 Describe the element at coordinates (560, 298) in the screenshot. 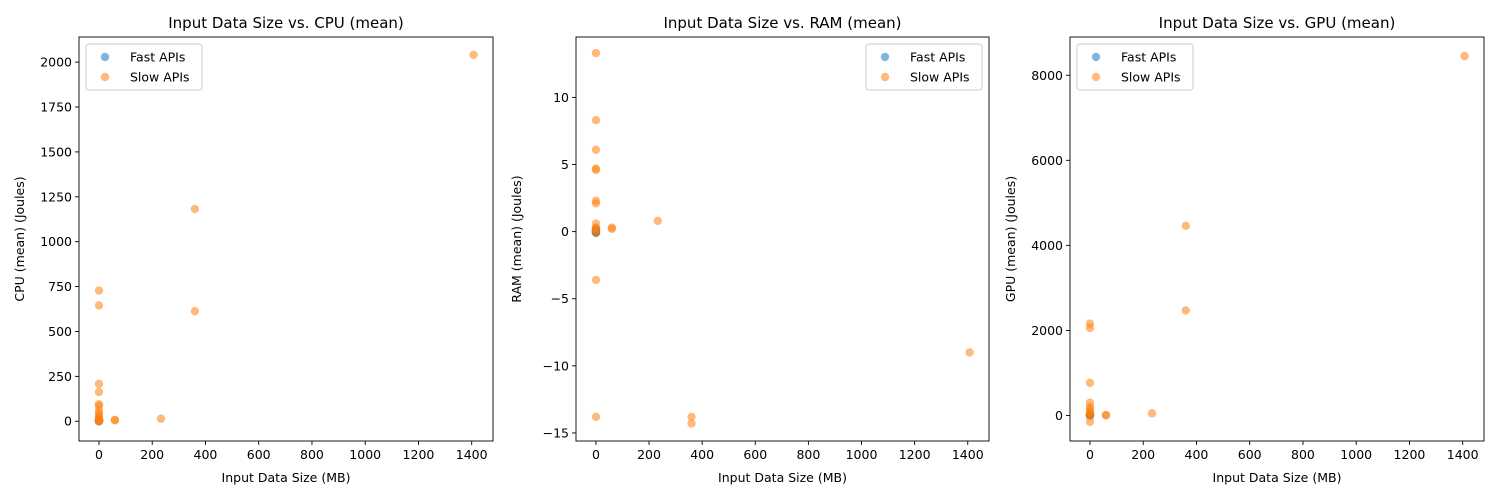

I see `y-tick-label: −5` at that location.